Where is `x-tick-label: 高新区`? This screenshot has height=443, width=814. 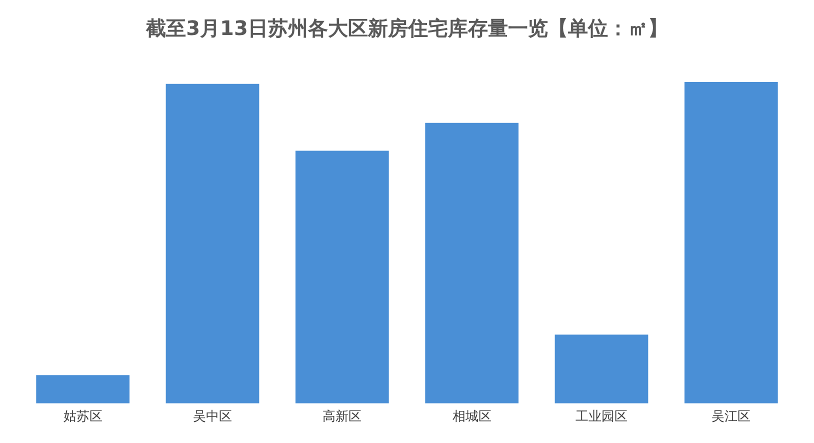 x-tick-label: 高新区 is located at coordinates (342, 416).